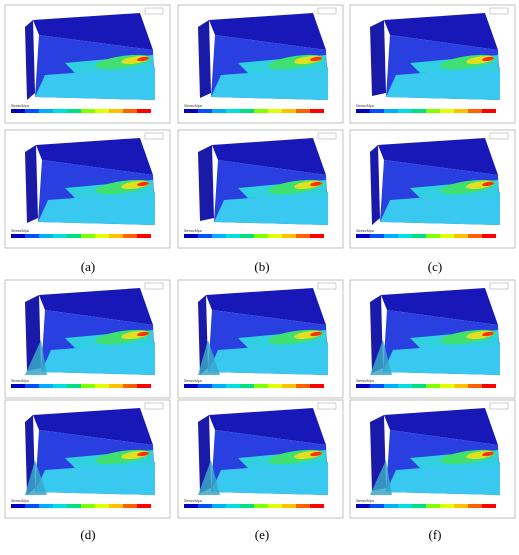  What do you see at coordinates (435, 534) in the screenshot?
I see `panel-label: (f)` at bounding box center [435, 534].